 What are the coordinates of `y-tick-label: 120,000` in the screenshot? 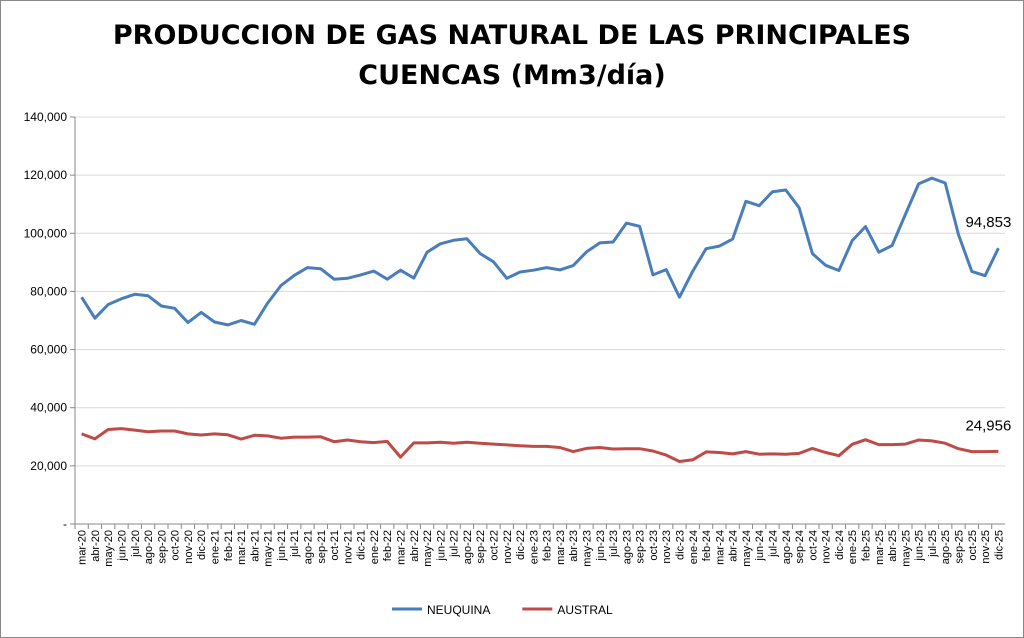 It's located at (46, 175).